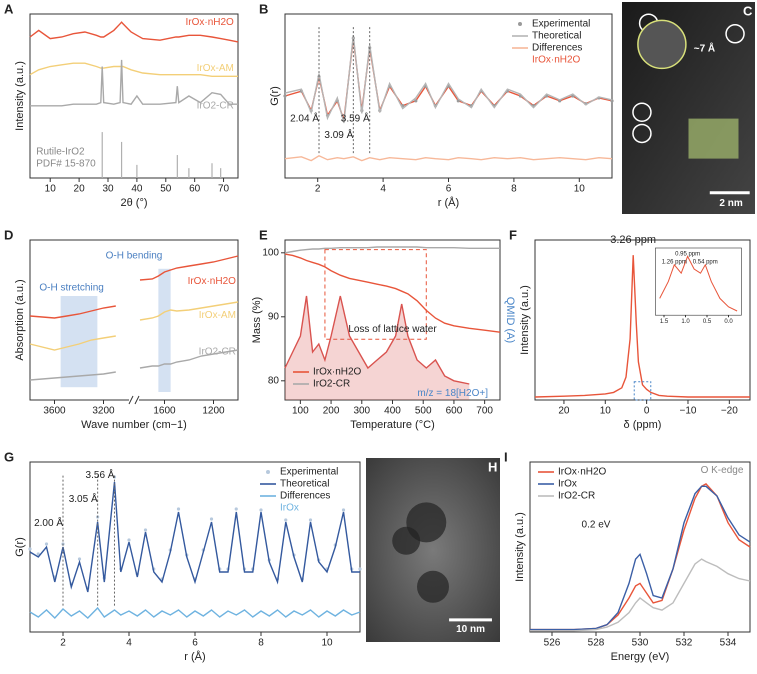  I want to click on legend-label: IrOx·nH2O, so click(337, 372).